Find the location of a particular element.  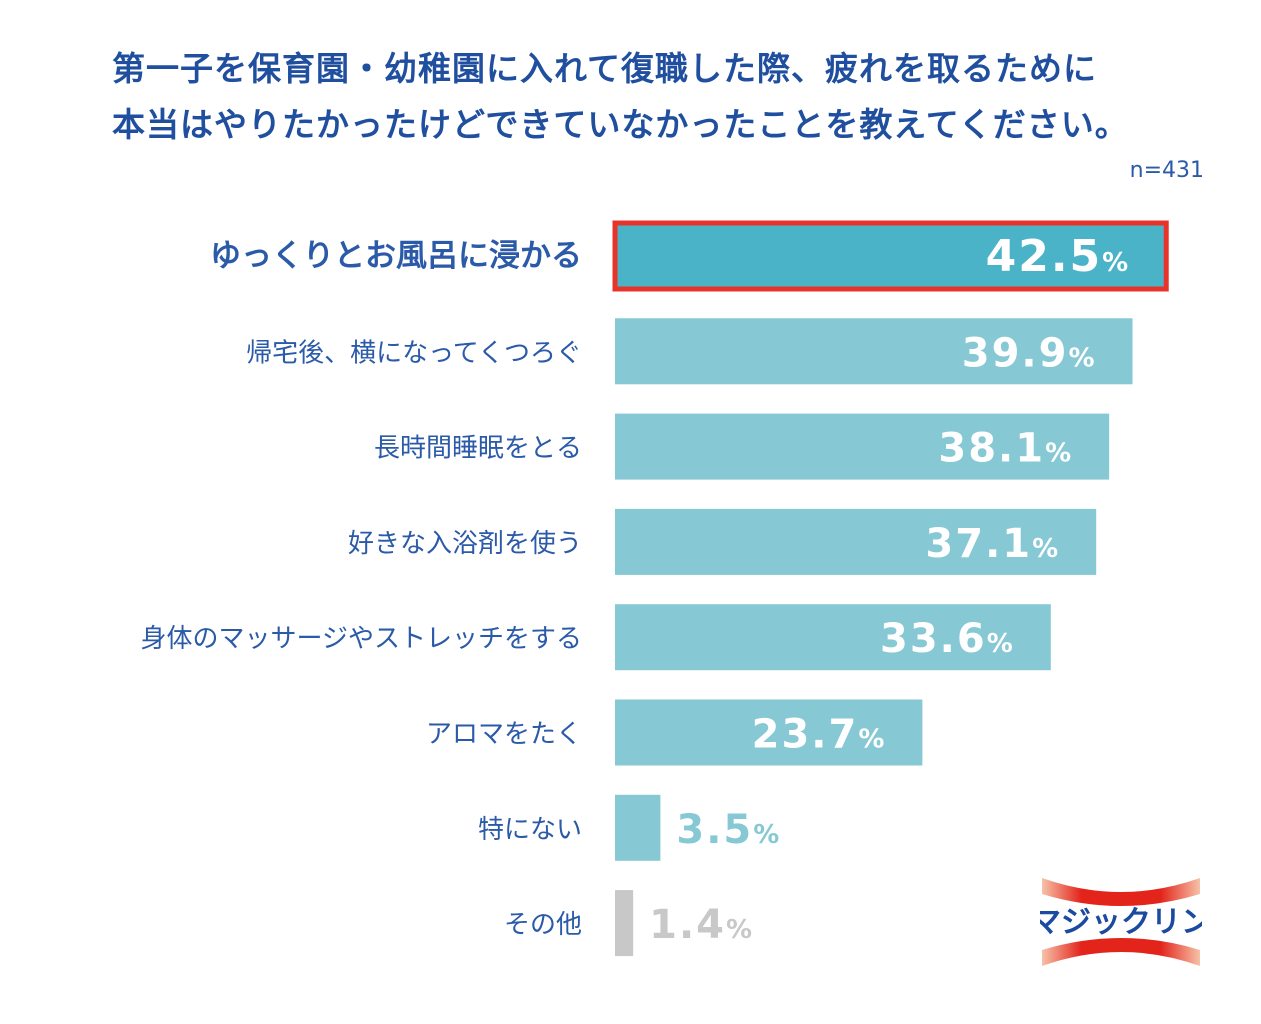

category-label: アロマをたく is located at coordinates (504, 735).